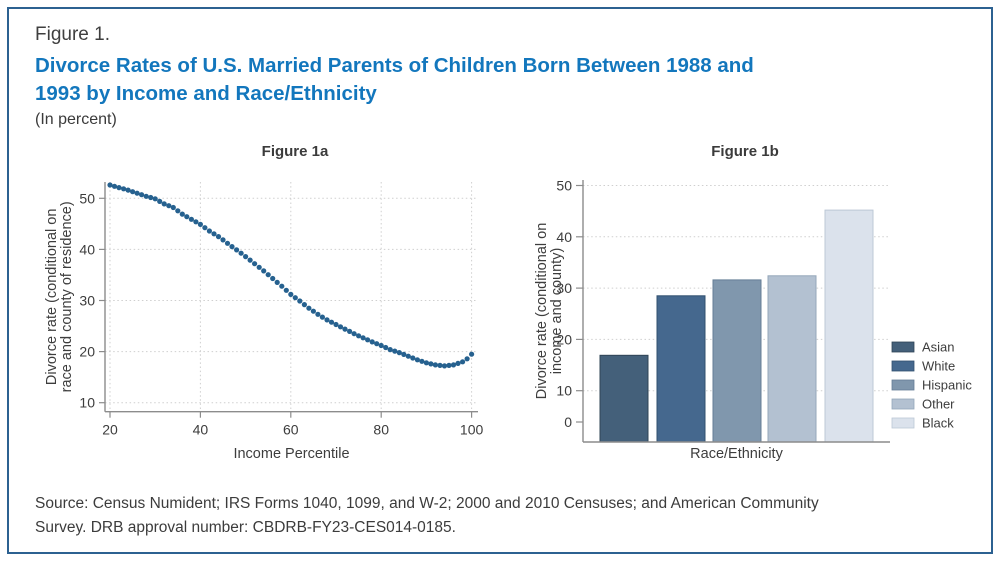 The width and height of the screenshot is (1000, 561). I want to click on bar-black, so click(849, 326).